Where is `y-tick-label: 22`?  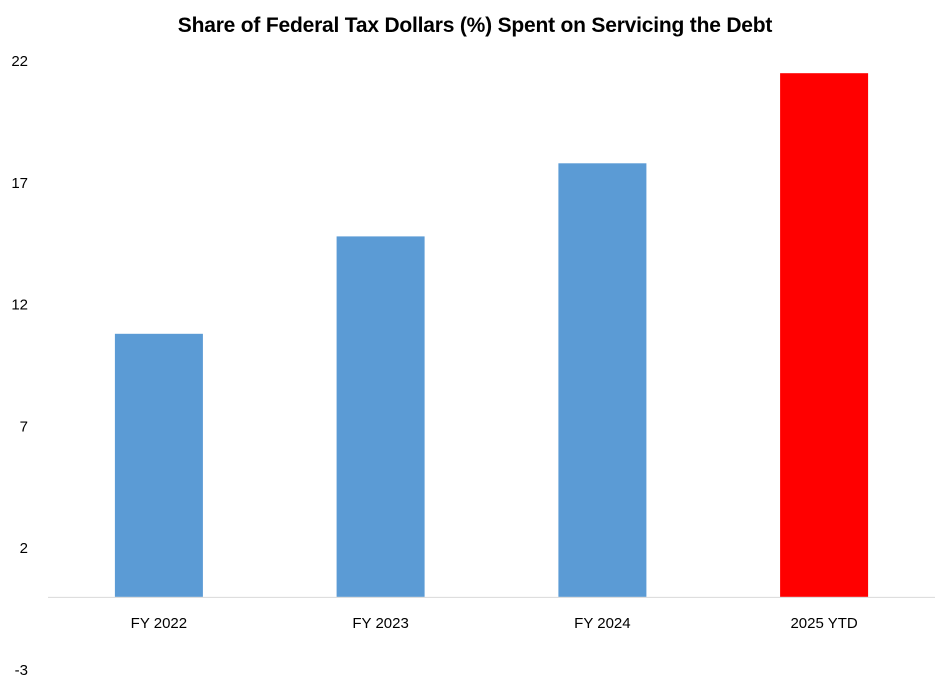
y-tick-label: 22 is located at coordinates (19, 61).